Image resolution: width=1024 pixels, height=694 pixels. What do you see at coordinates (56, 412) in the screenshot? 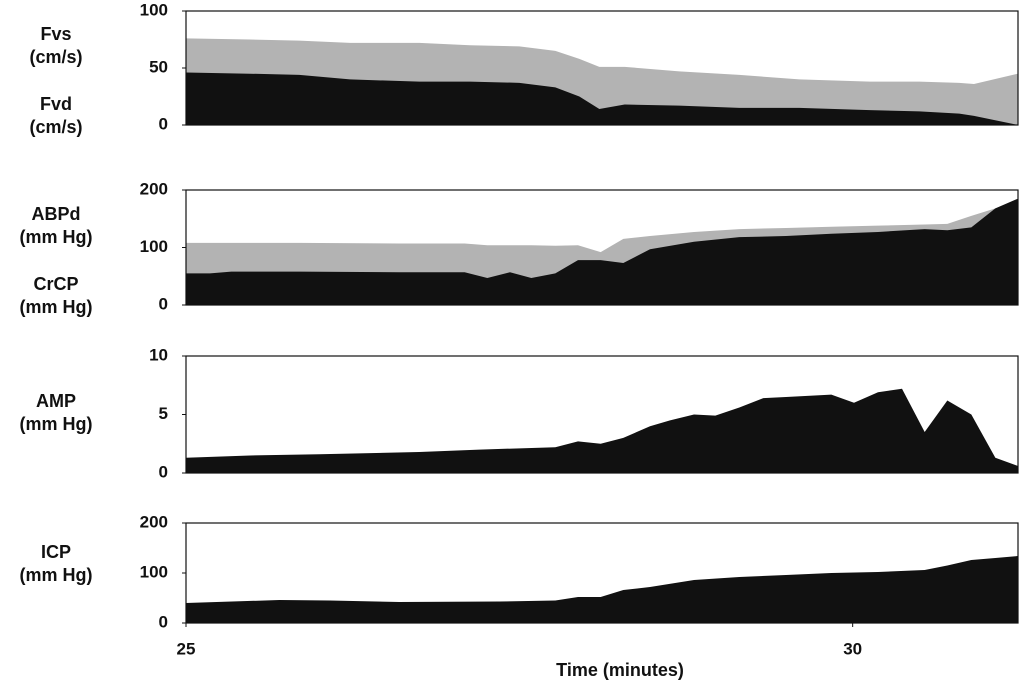
I see `series-label: AMP (mm Hg)` at bounding box center [56, 412].